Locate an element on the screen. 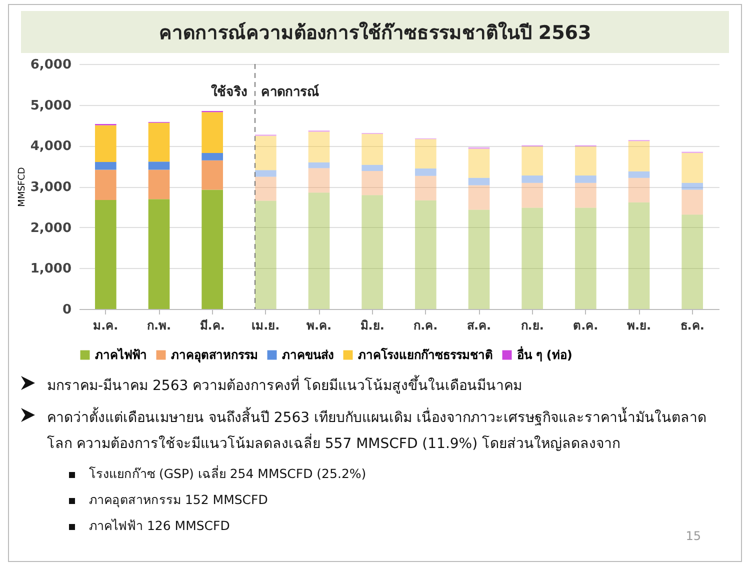  y-axis-title: MMSFCD is located at coordinates (22, 187).